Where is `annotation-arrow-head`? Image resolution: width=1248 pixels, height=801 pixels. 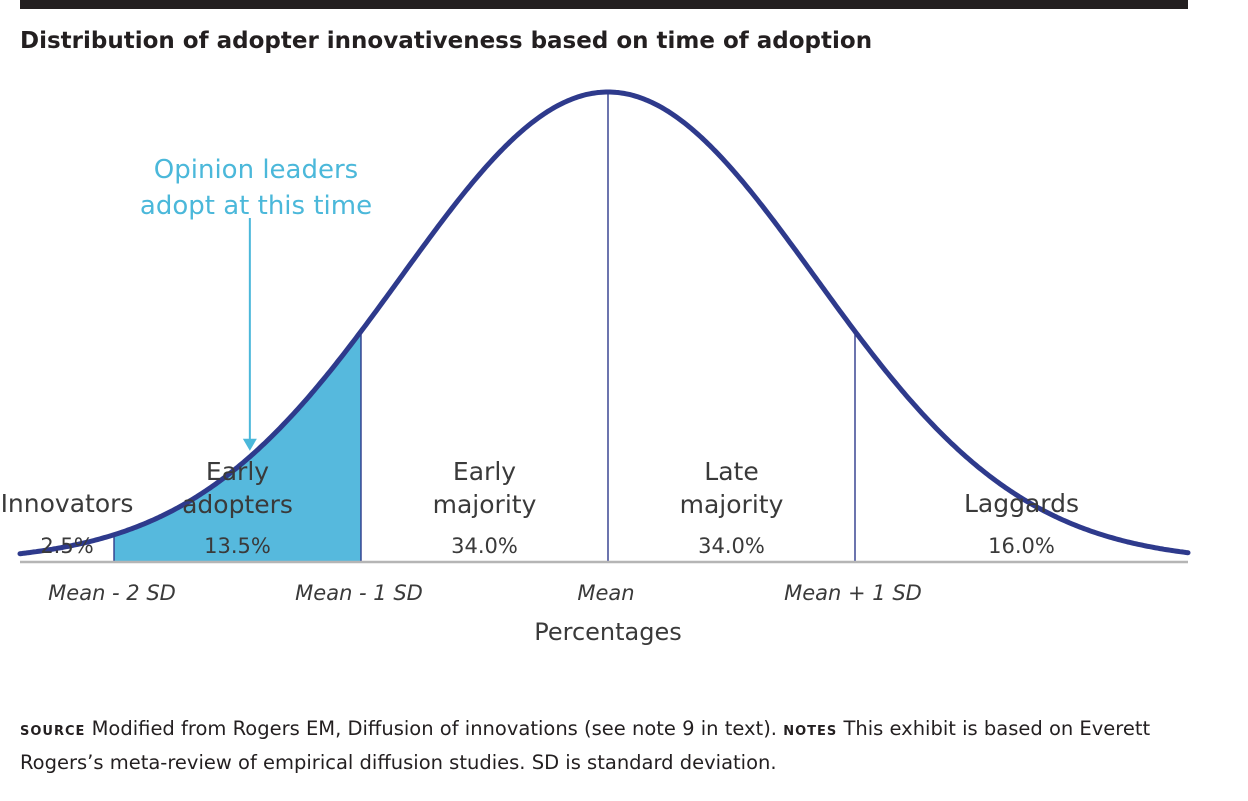 annotation-arrow-head is located at coordinates (249, 444).